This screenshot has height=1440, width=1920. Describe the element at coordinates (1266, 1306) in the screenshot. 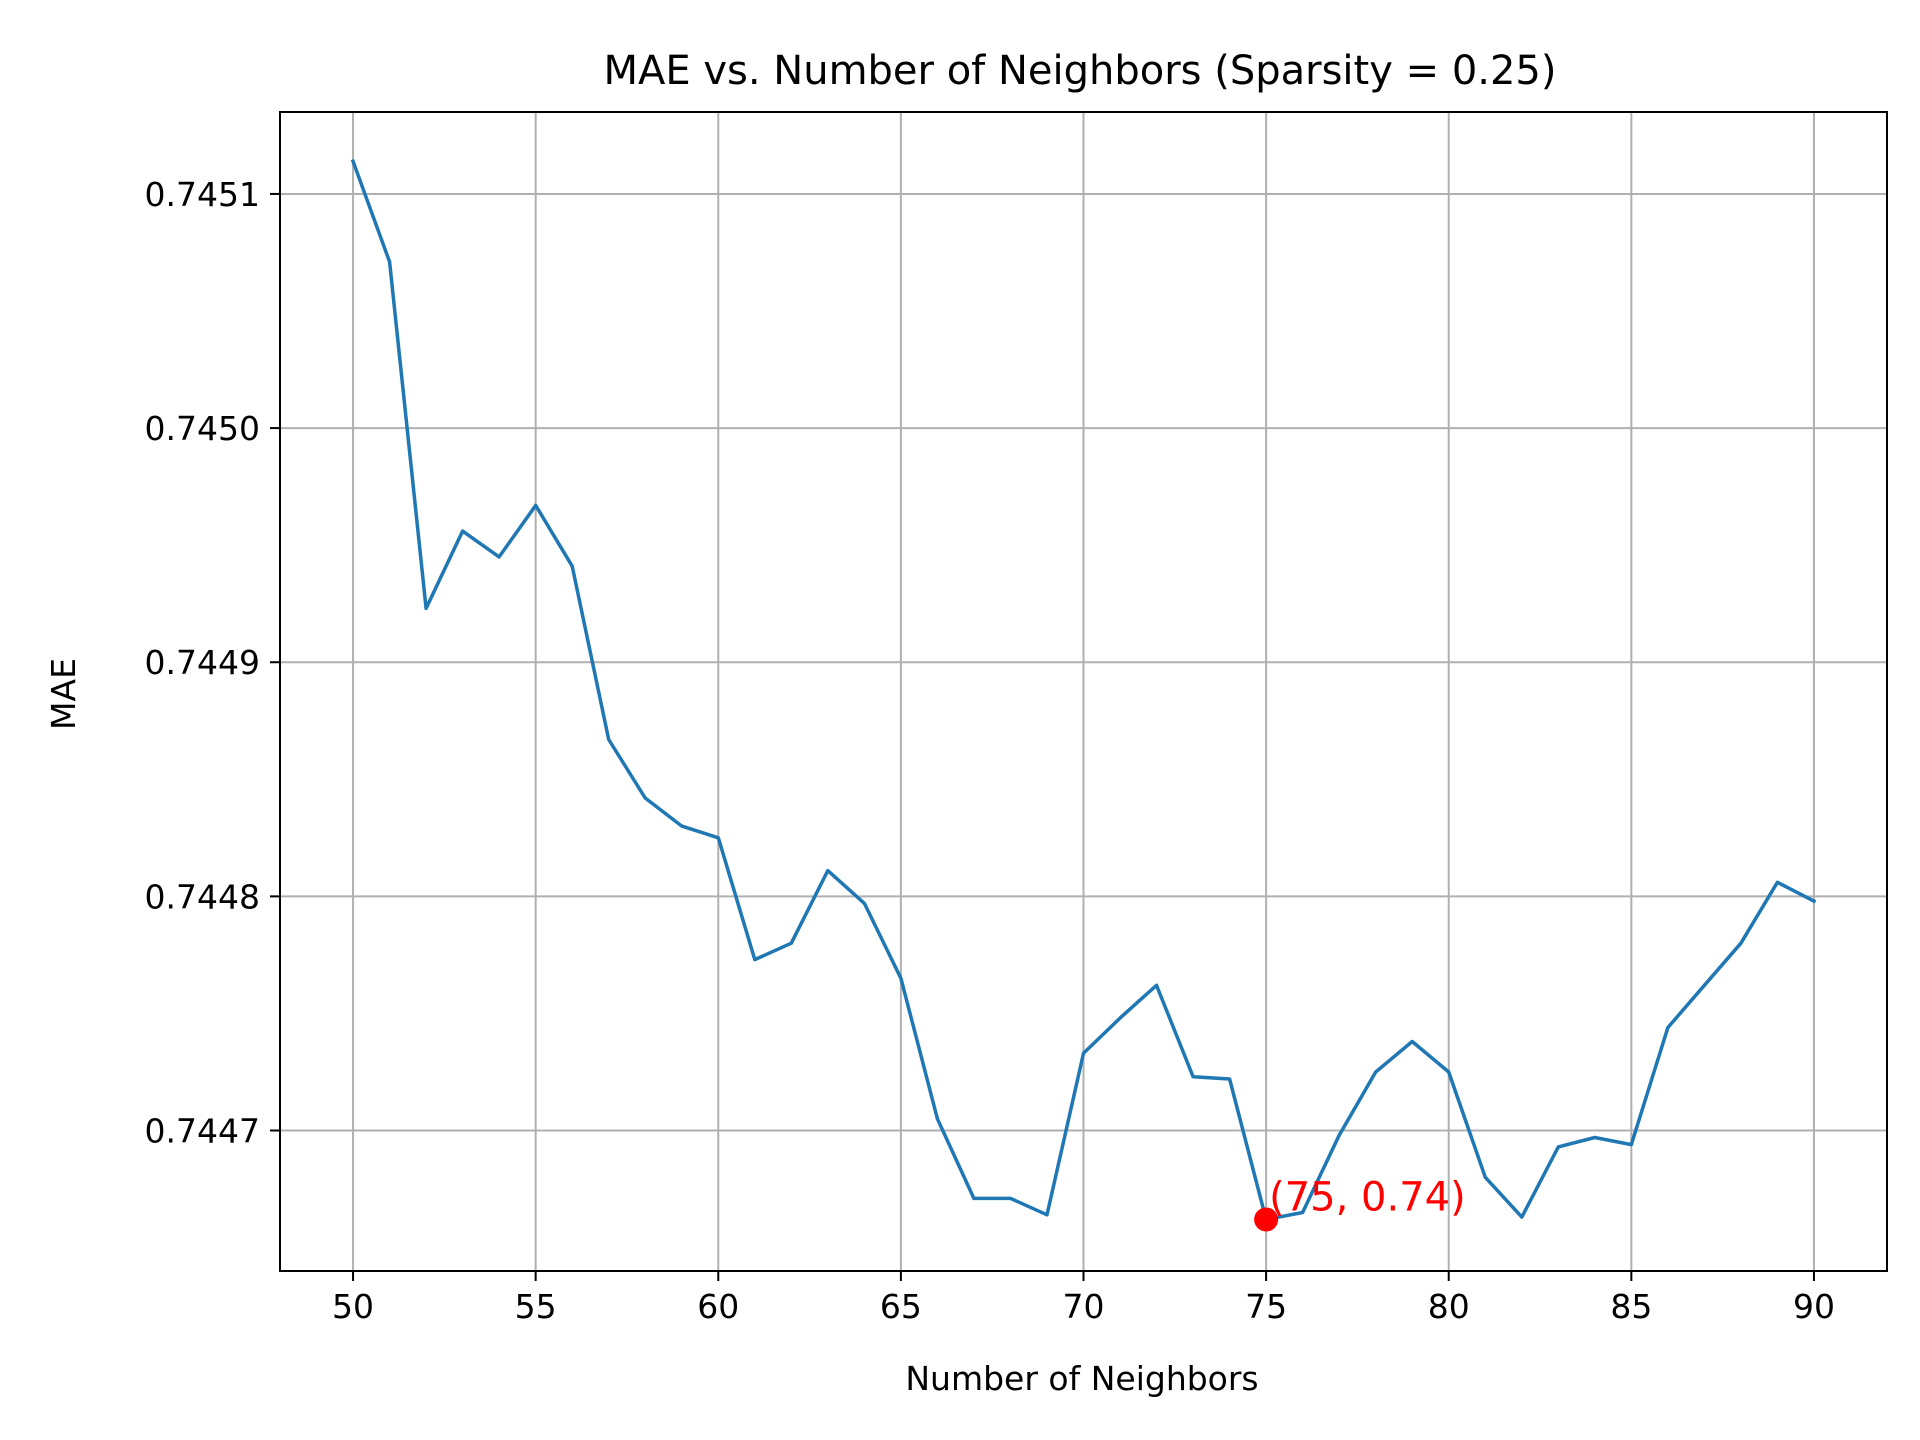

I see `x-tick-label: 75` at that location.